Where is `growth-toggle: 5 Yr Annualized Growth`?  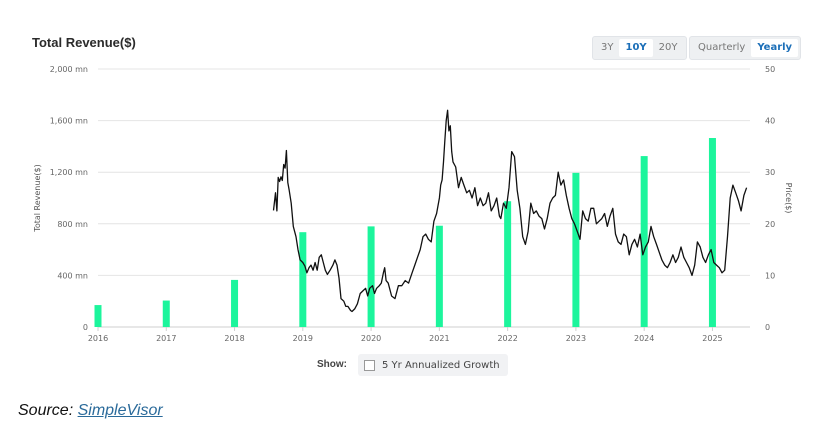 growth-toggle: 5 Yr Annualized Growth is located at coordinates (433, 365).